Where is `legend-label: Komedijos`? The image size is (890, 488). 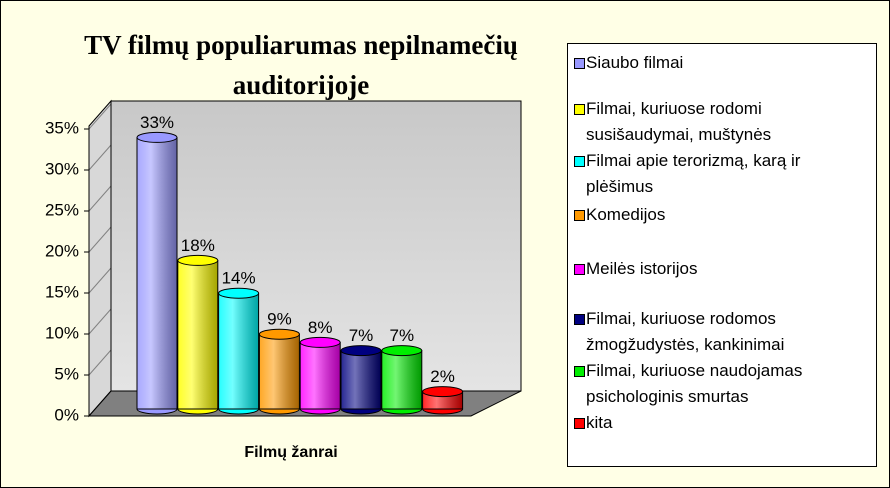 legend-label: Komedijos is located at coordinates (626, 214).